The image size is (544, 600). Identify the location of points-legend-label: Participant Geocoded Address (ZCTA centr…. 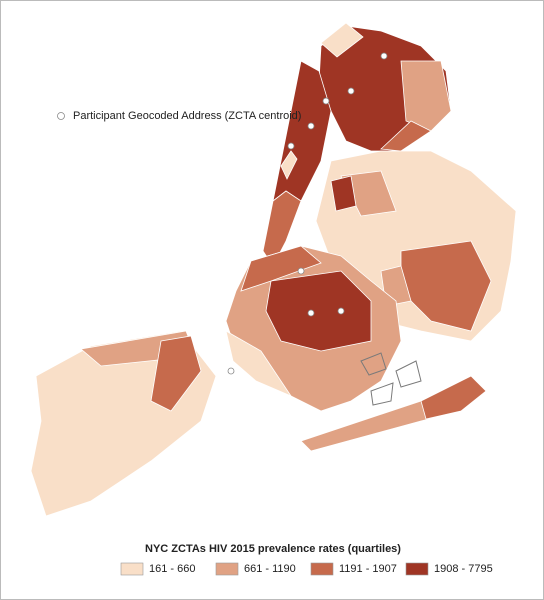
(187, 116).